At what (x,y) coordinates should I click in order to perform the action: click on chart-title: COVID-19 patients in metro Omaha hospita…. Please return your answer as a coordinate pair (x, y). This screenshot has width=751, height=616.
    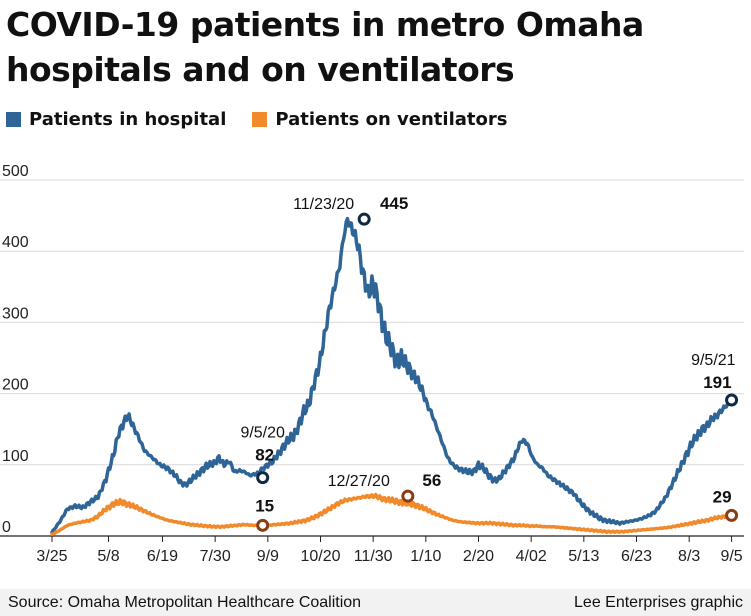
    Looking at the image, I should click on (325, 47).